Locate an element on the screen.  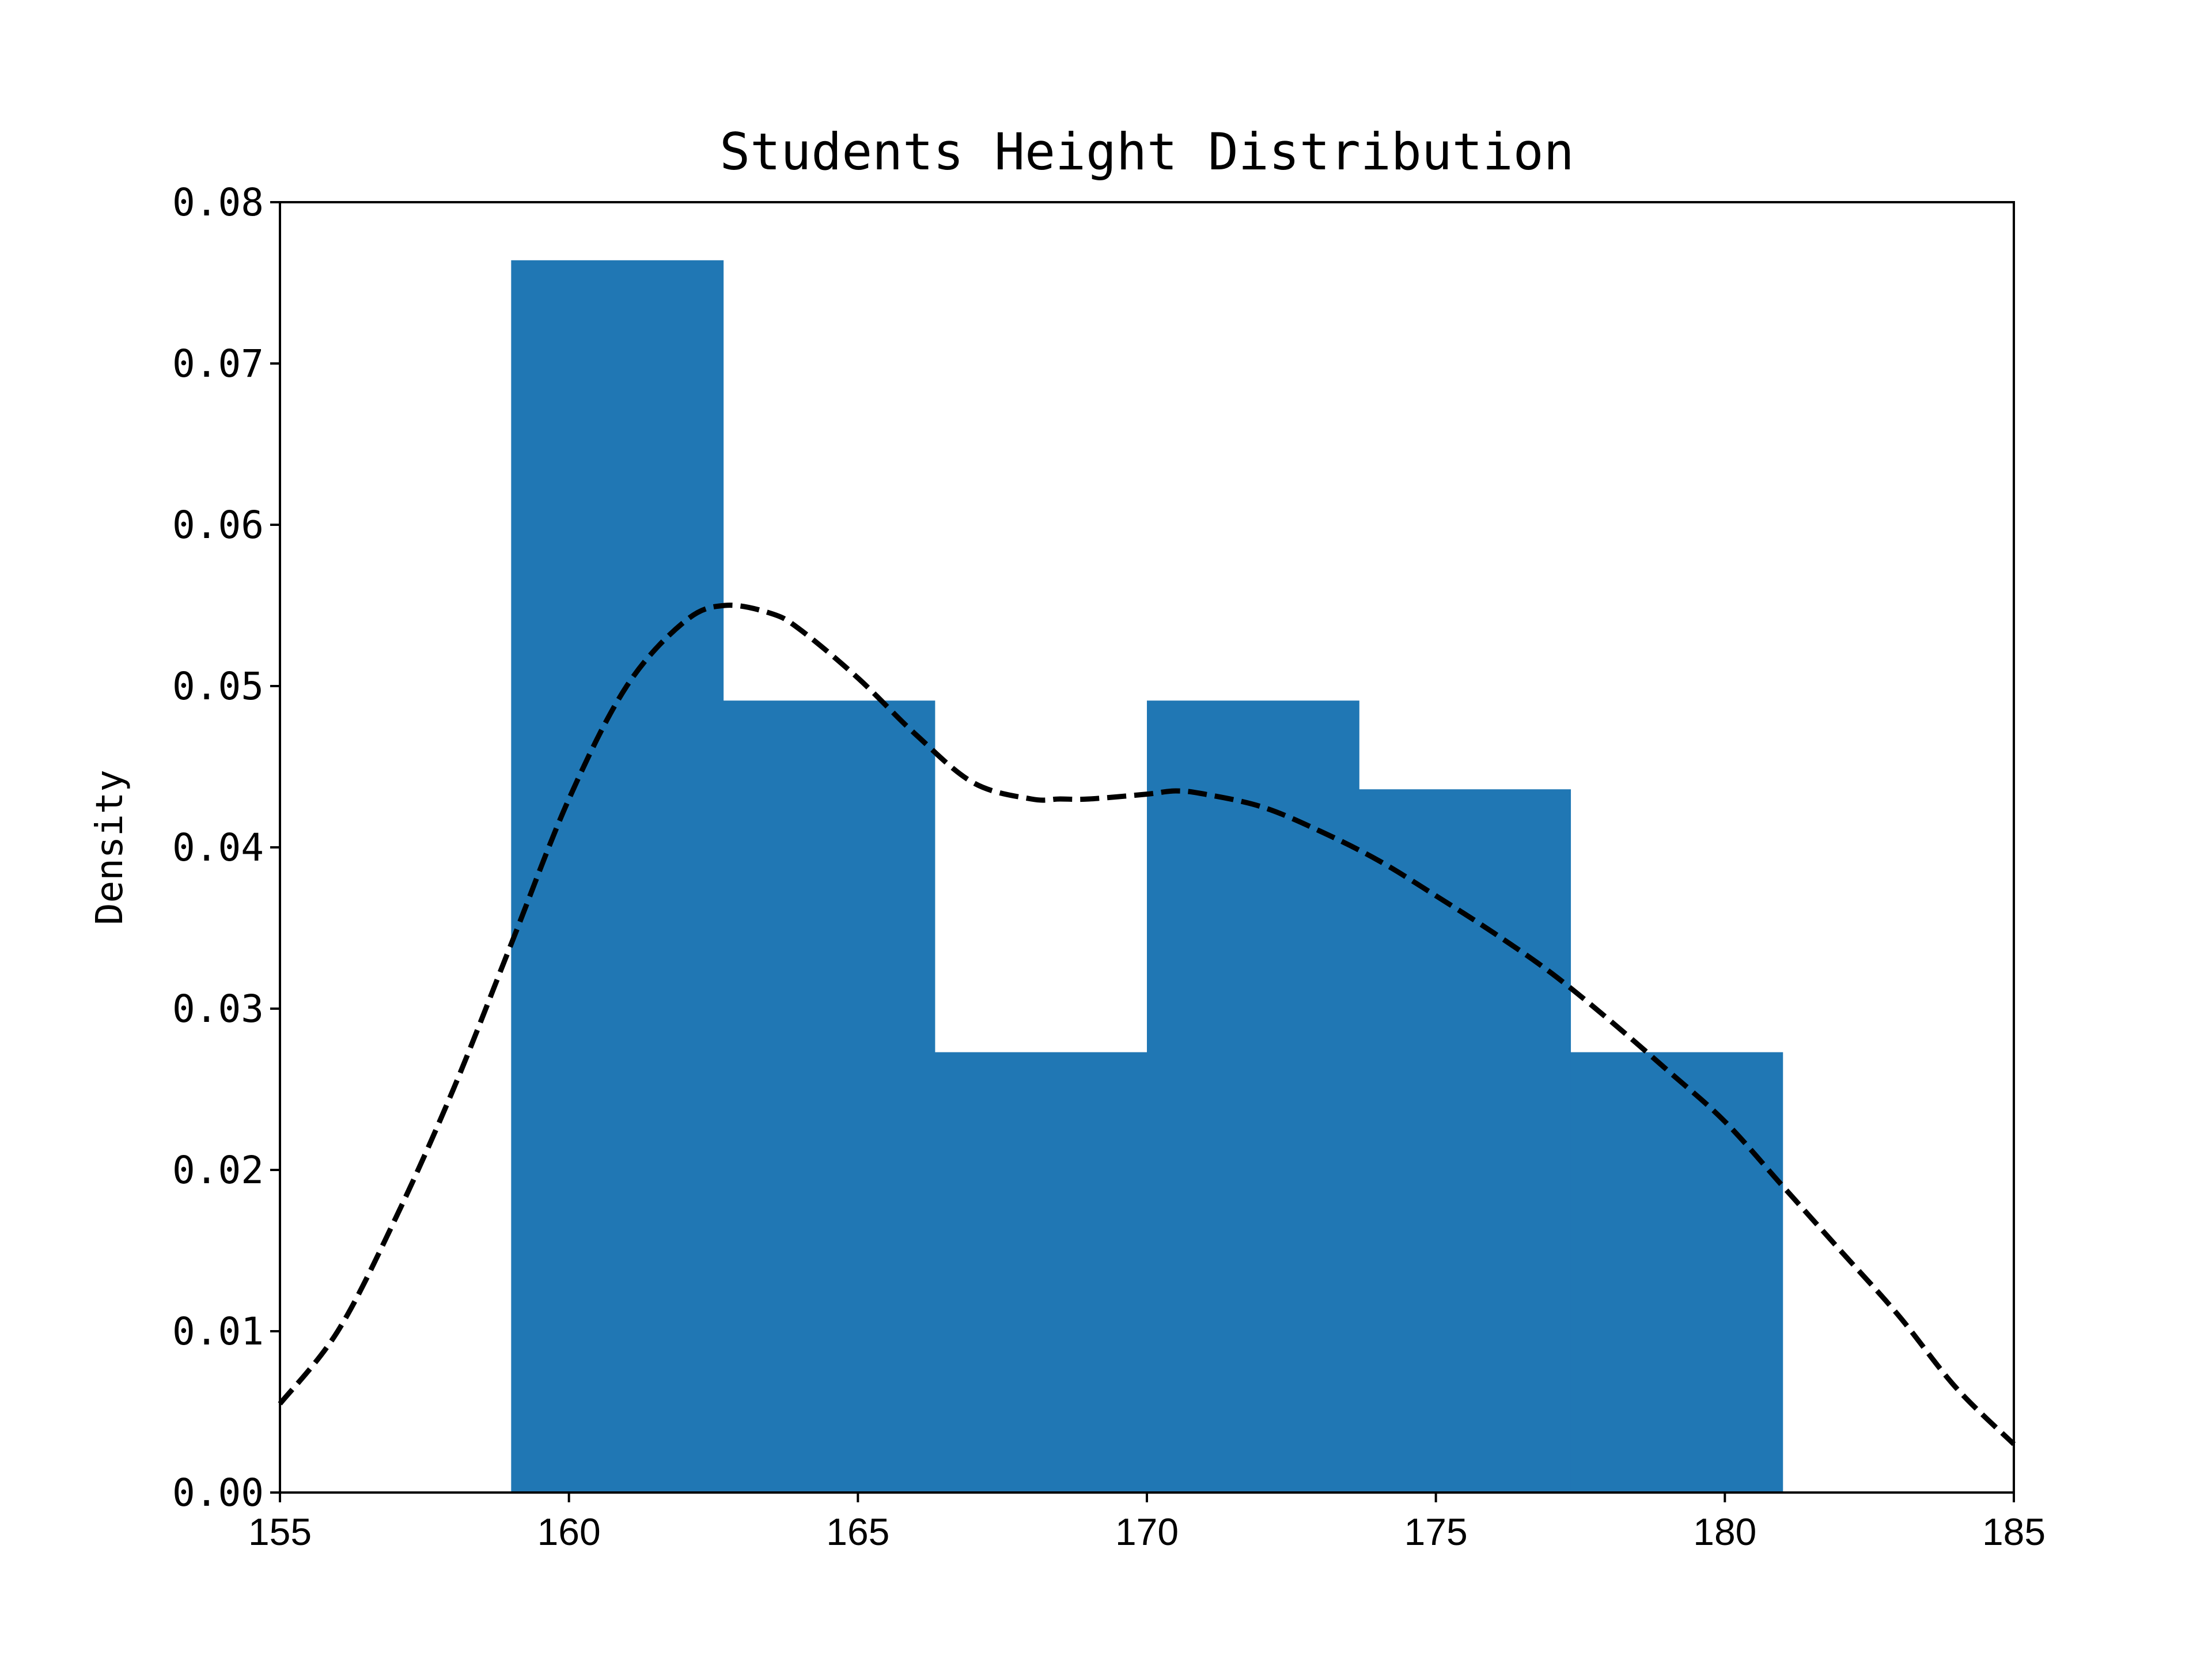
y-tick-label: 0.08 is located at coordinates (218, 202).